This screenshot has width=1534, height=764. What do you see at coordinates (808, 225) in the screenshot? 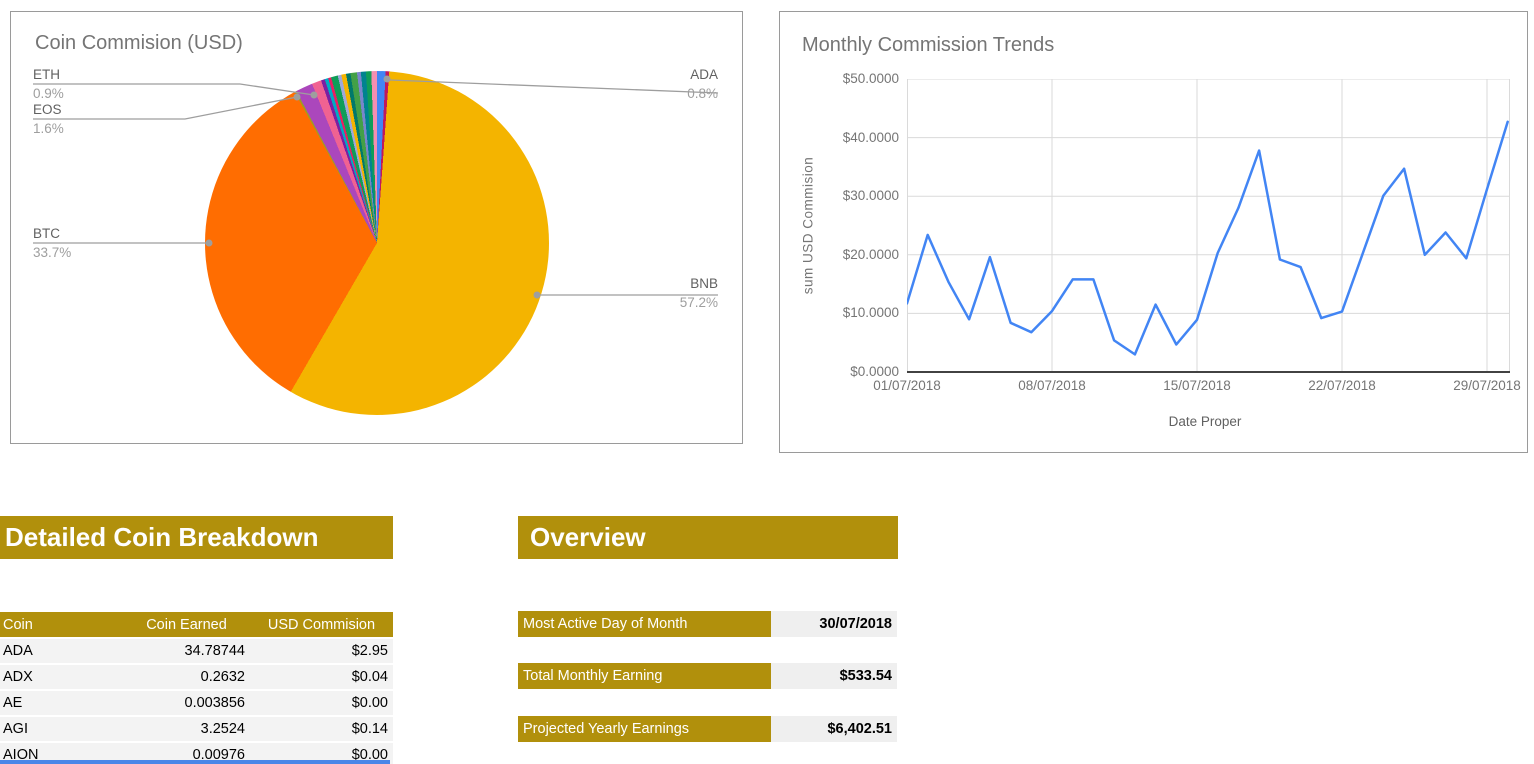
I see `y-axis-title: sum USD Commision` at bounding box center [808, 225].